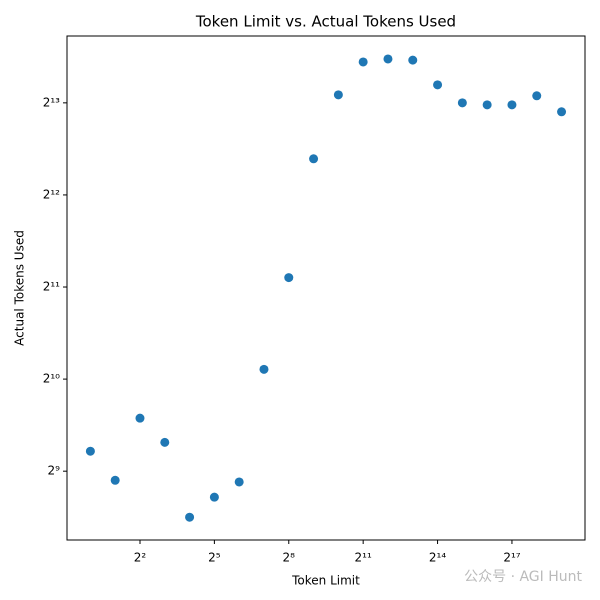 The height and width of the screenshot is (600, 600). I want to click on x-tick-label: 2¹⁴, so click(437, 558).